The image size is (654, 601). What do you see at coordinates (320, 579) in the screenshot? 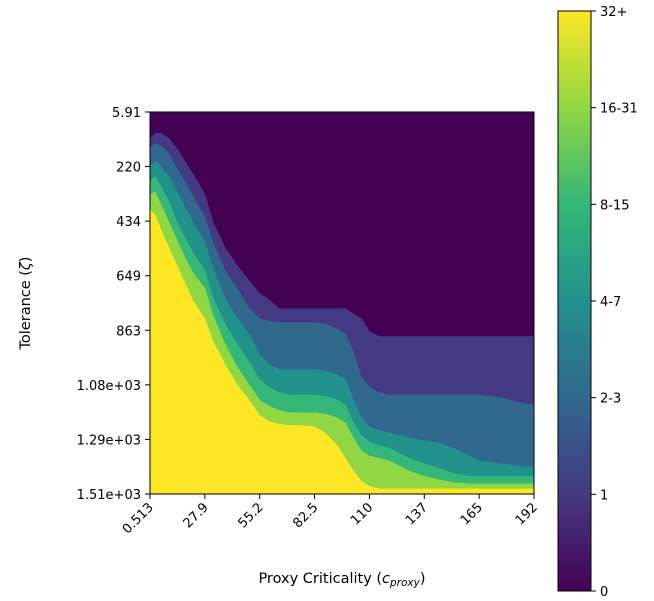
I see `x-axis-label-text: Proxy Criticality (` at bounding box center [320, 579].